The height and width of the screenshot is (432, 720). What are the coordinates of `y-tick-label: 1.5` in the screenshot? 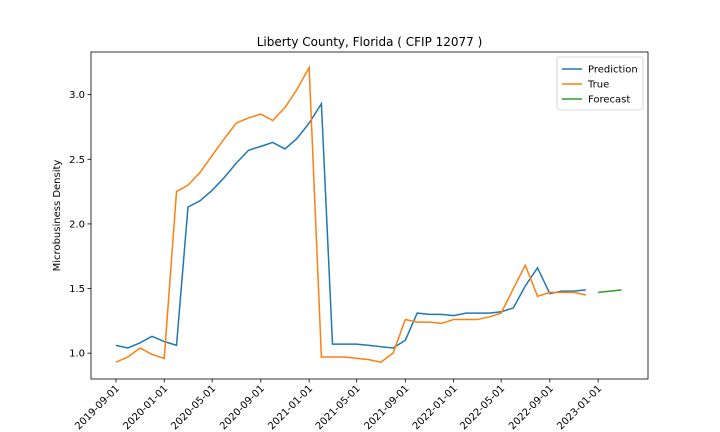 It's located at (77, 289).